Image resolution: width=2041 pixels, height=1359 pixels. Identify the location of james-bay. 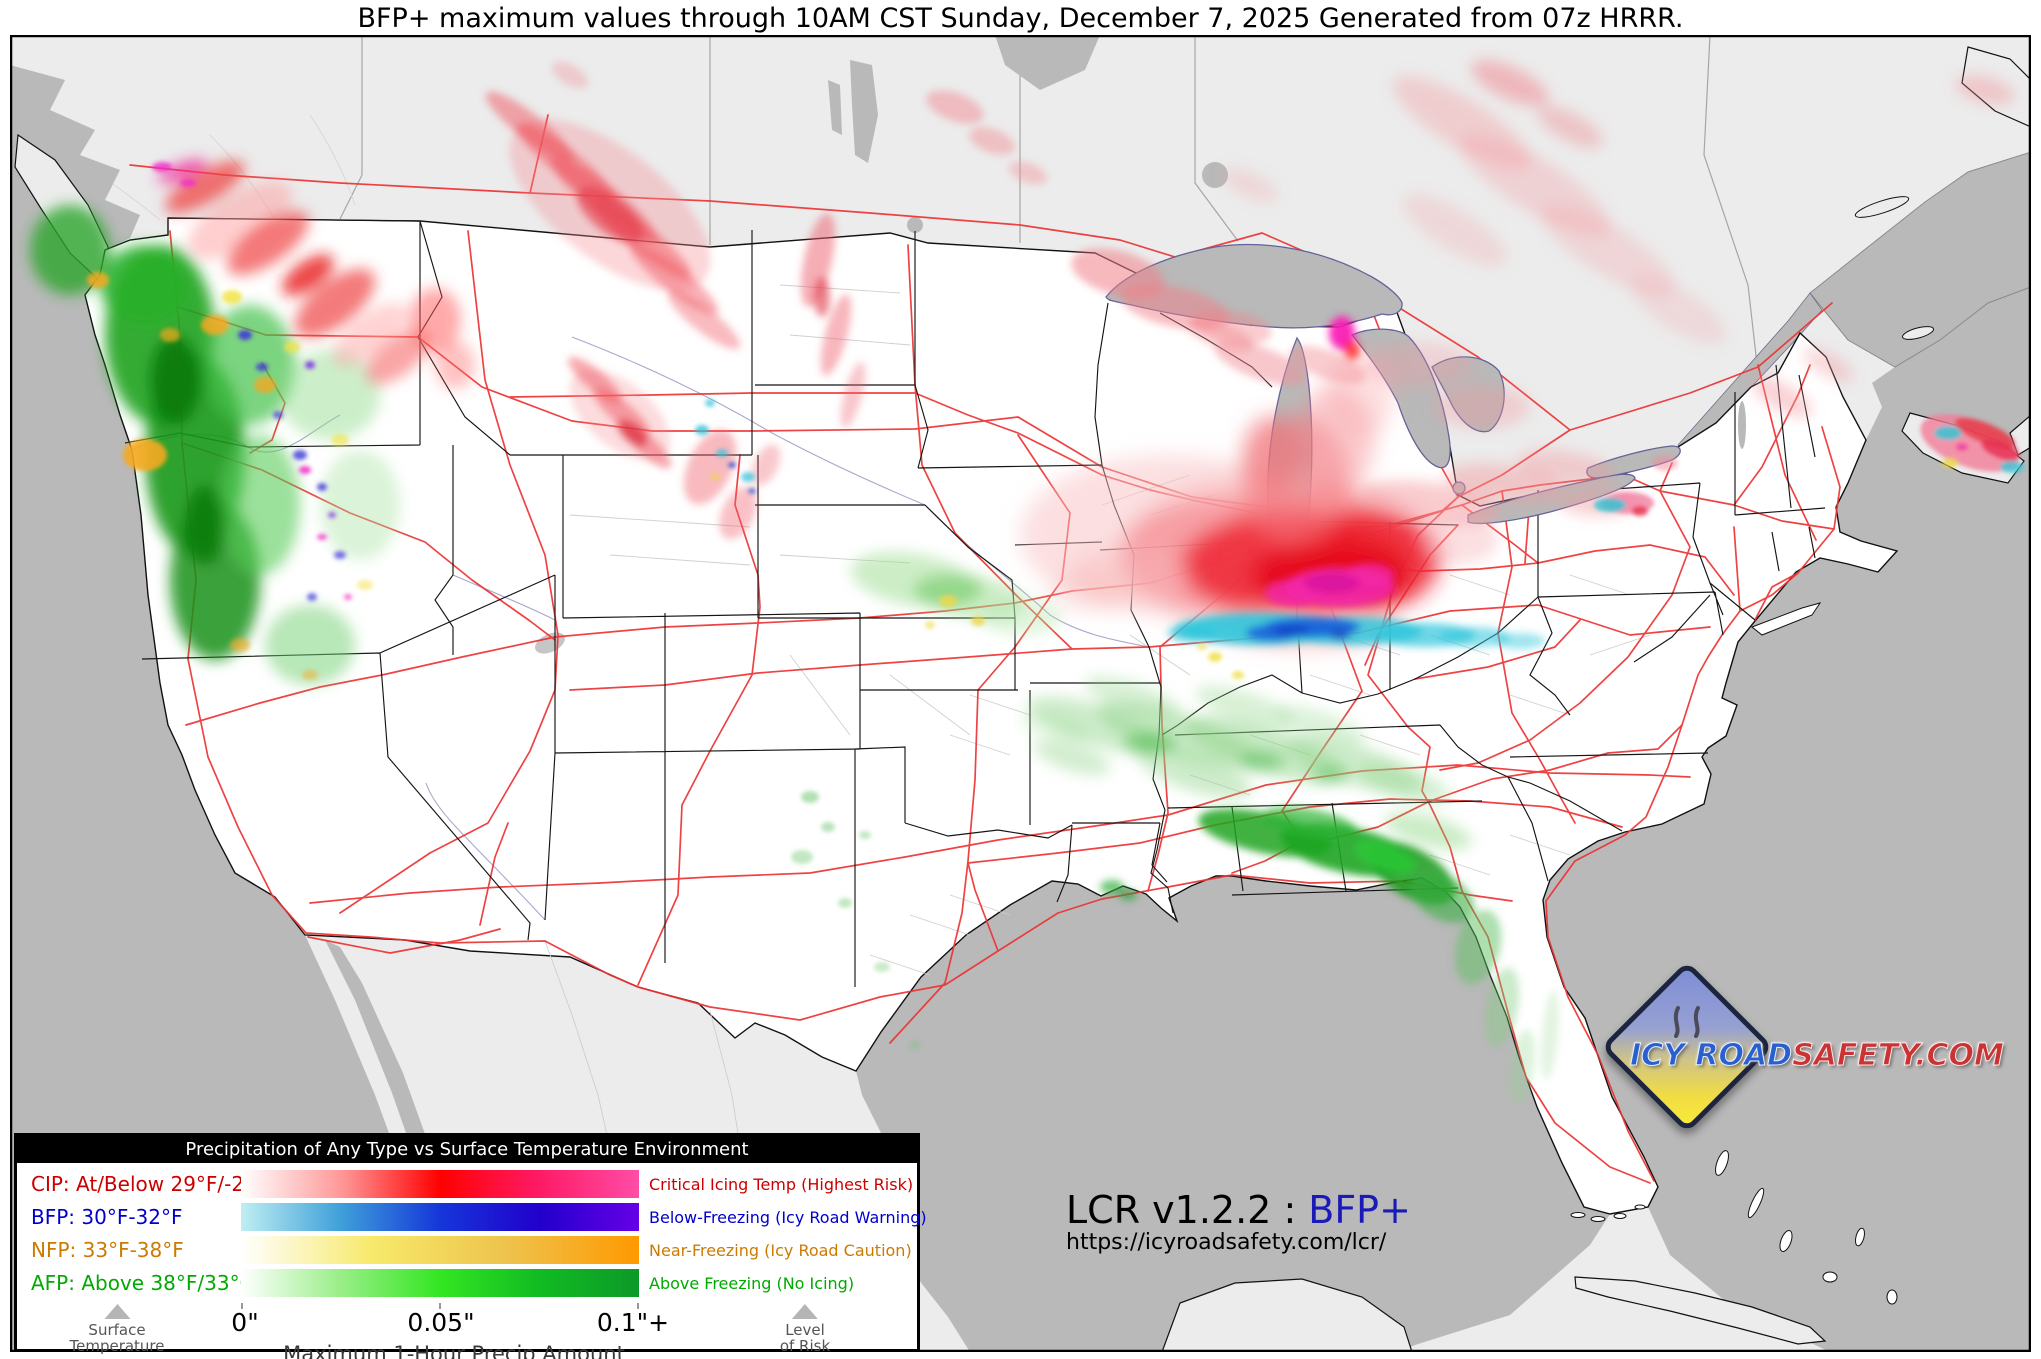
(1047, 62).